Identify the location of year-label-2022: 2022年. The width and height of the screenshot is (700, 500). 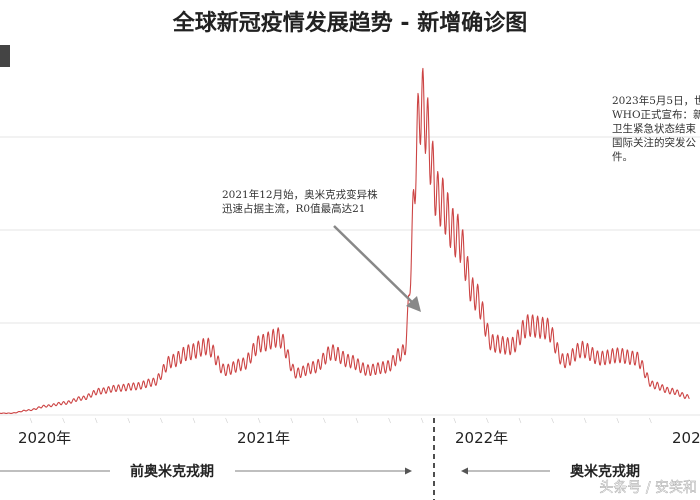
(481, 438).